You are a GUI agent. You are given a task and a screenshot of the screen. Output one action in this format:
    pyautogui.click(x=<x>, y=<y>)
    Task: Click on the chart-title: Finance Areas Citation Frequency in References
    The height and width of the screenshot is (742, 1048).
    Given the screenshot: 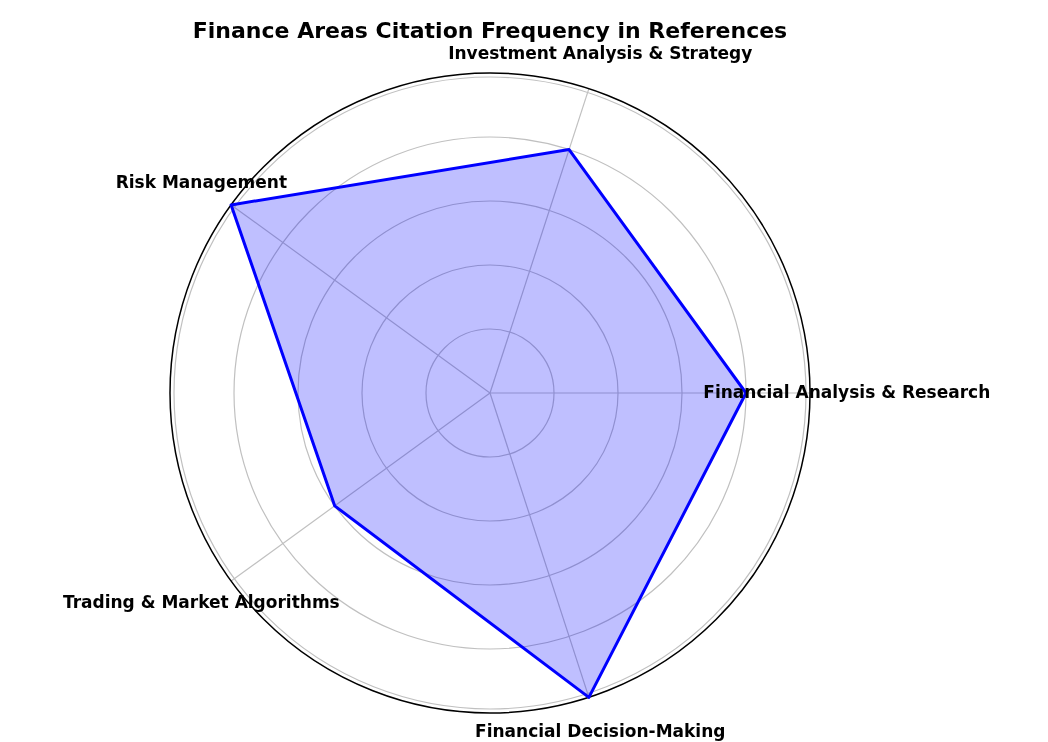 What is the action you would take?
    pyautogui.click(x=490, y=30)
    